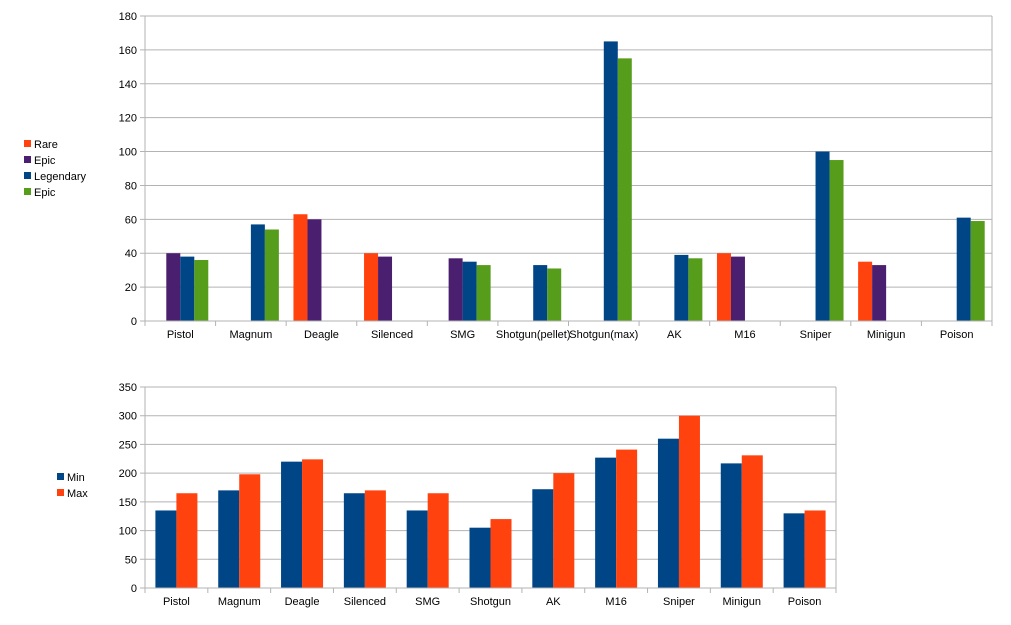 The width and height of the screenshot is (1011, 625). Describe the element at coordinates (822, 236) in the screenshot. I see `bar-legendary-sniper` at that location.